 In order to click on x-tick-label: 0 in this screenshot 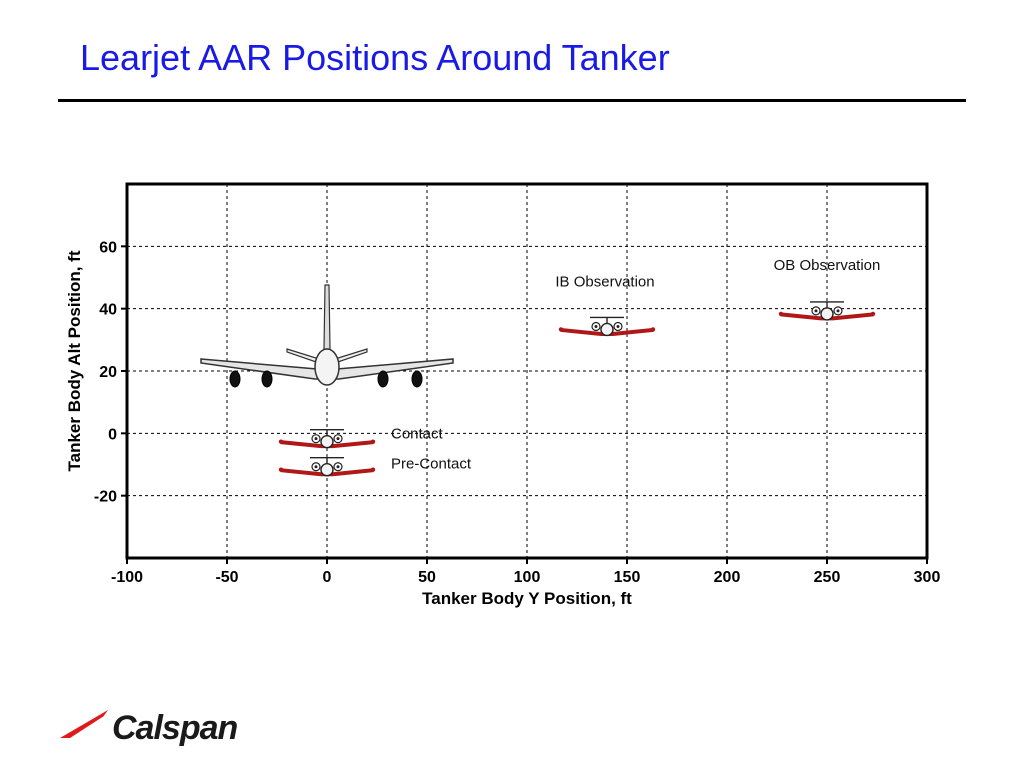, I will do `click(327, 577)`.